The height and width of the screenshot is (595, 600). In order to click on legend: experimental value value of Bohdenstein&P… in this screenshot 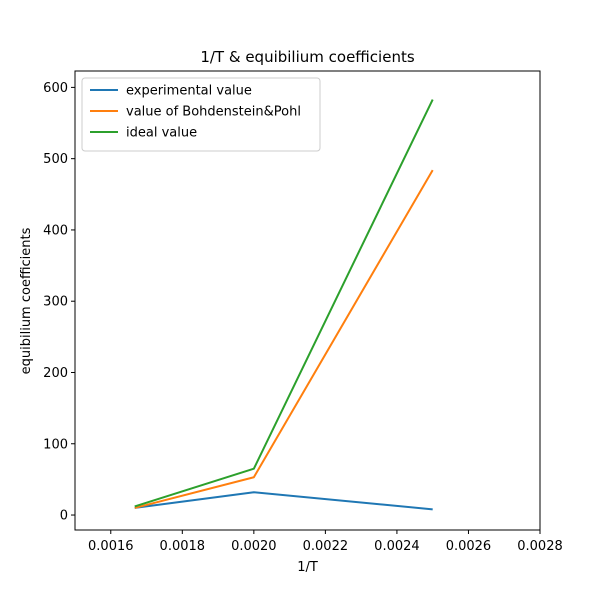, I will do `click(201, 114)`.